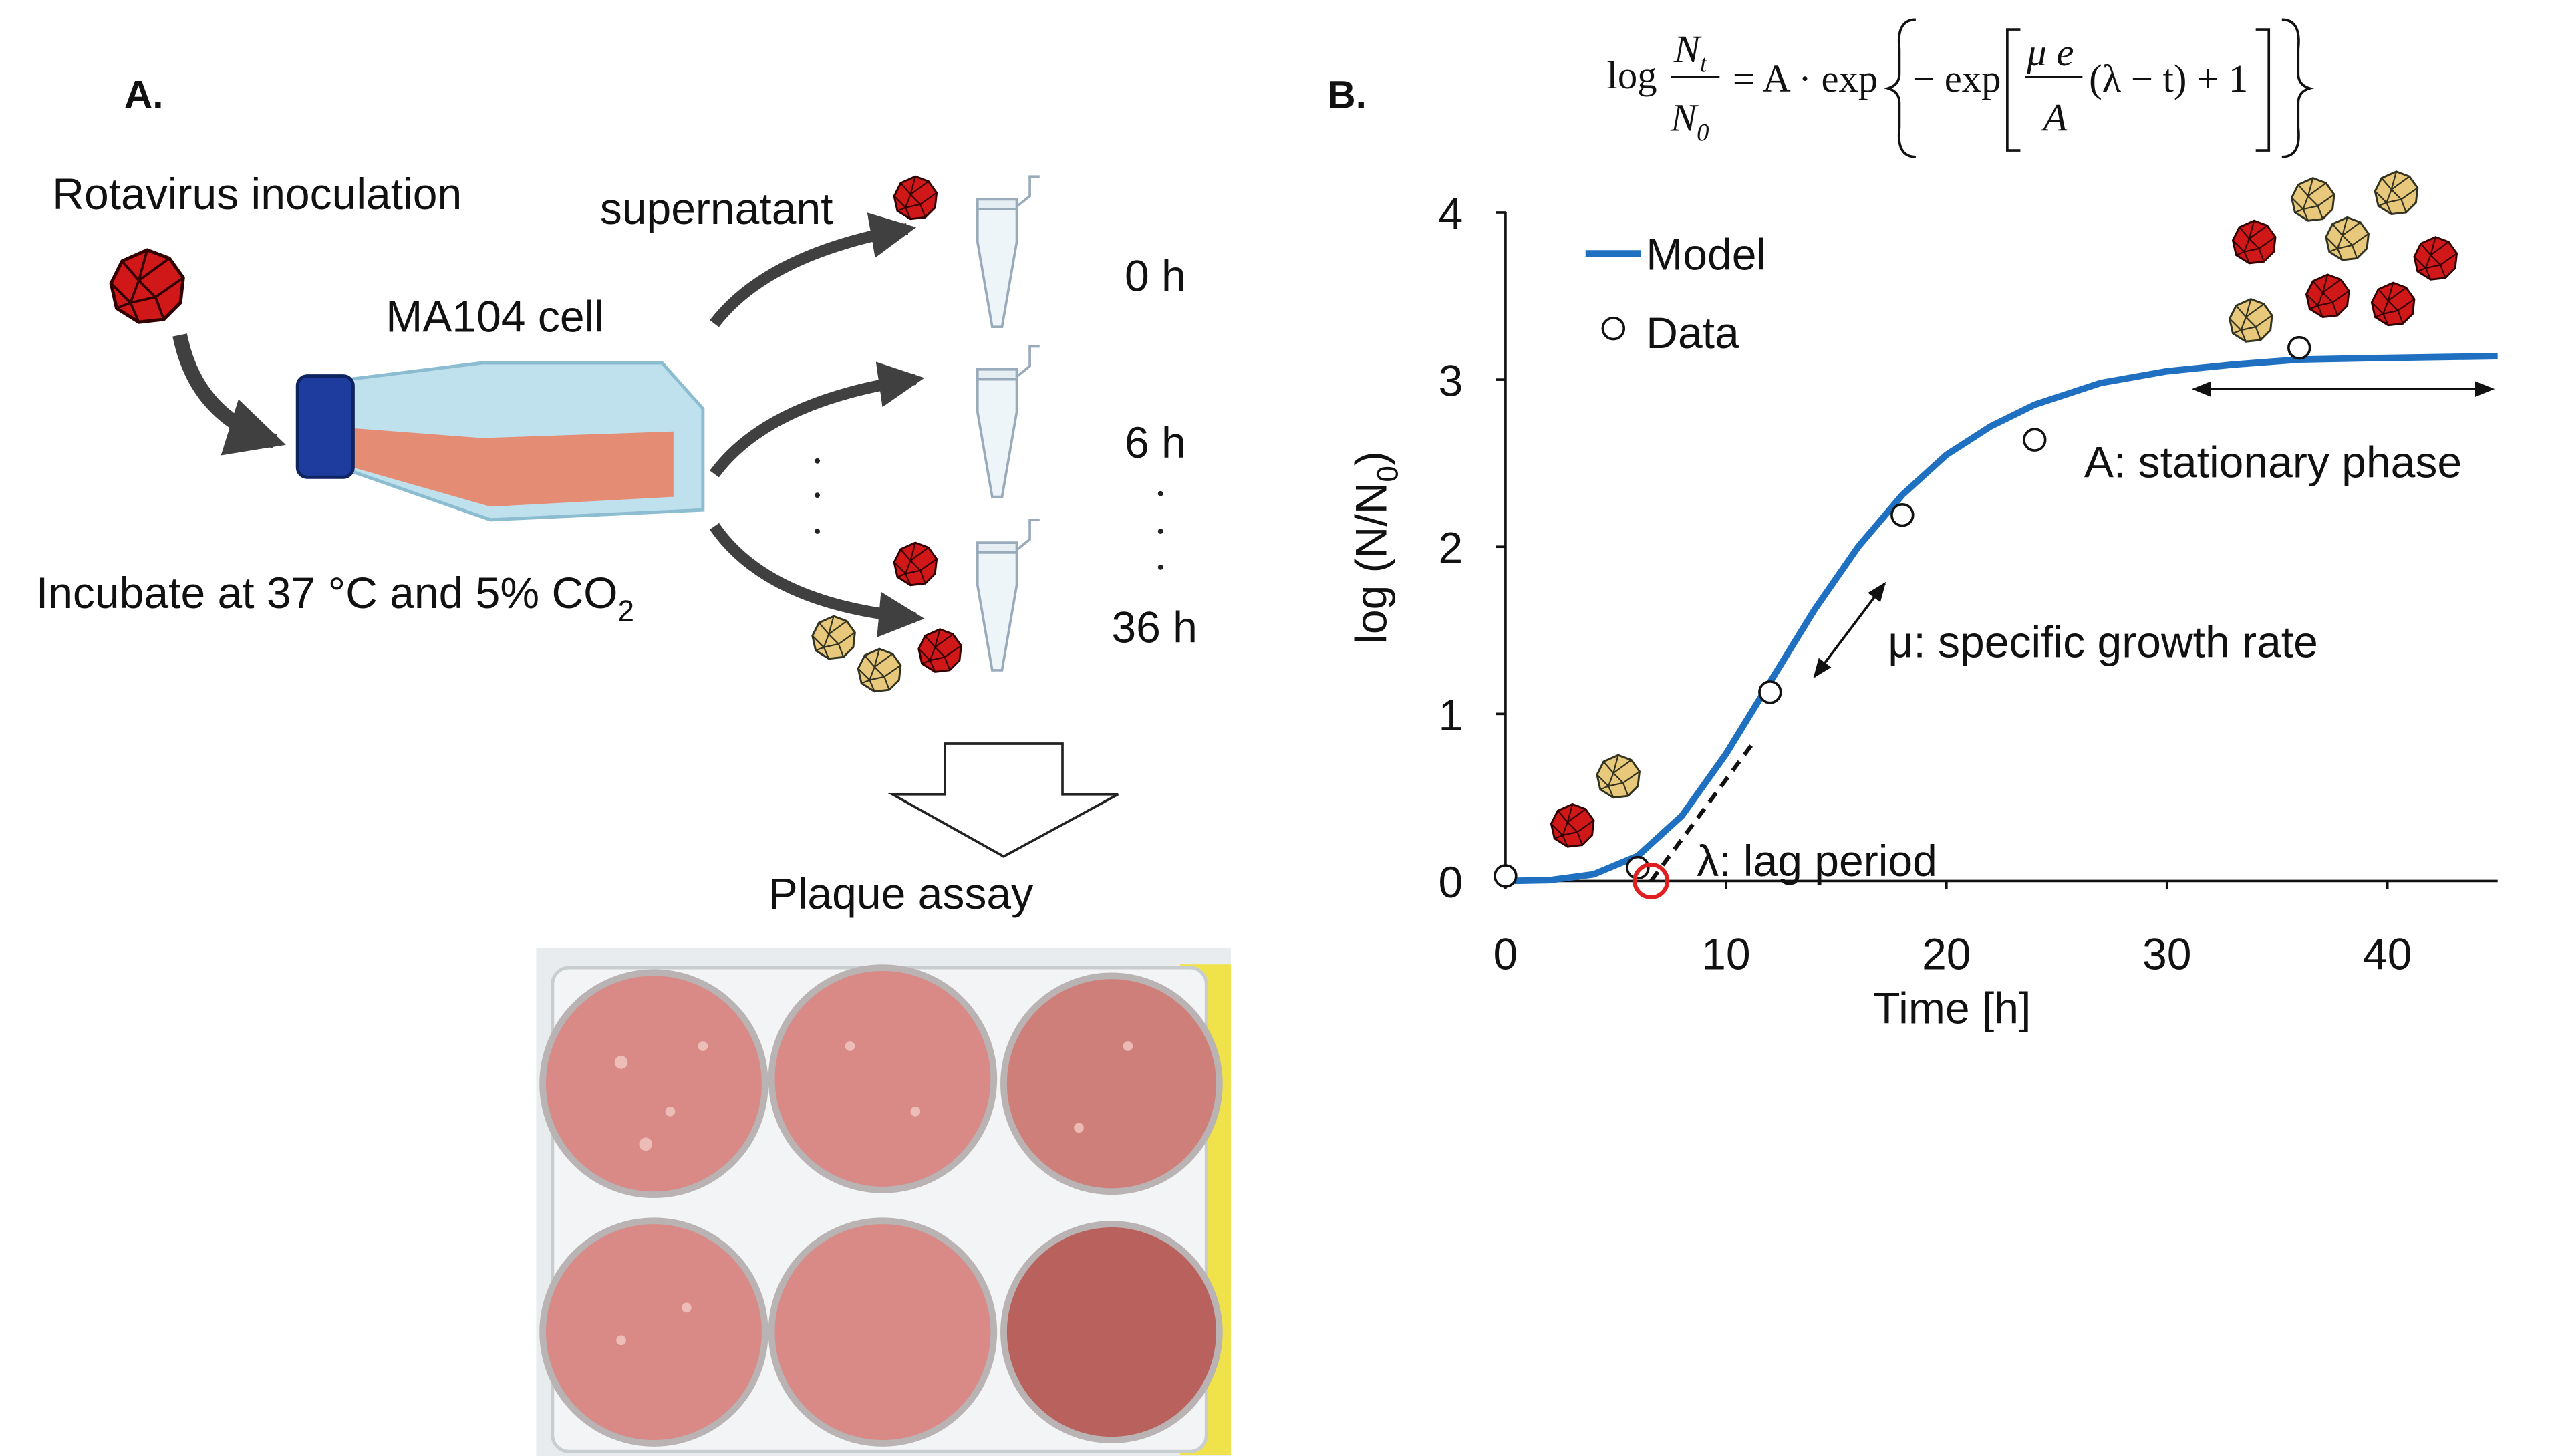 The image size is (2550, 1456). Describe the element at coordinates (1693, 332) in the screenshot. I see `legend-label: Data` at that location.